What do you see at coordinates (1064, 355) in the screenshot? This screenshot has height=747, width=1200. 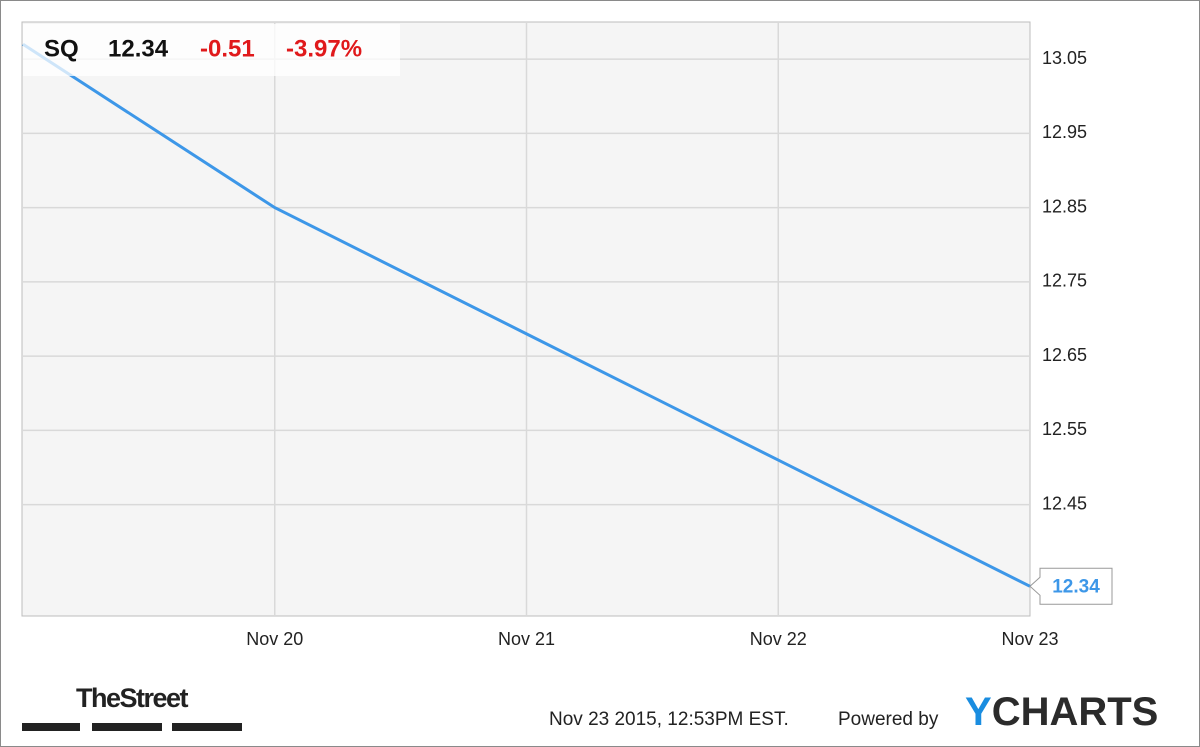 I see `y-tick-label: 12.65` at bounding box center [1064, 355].